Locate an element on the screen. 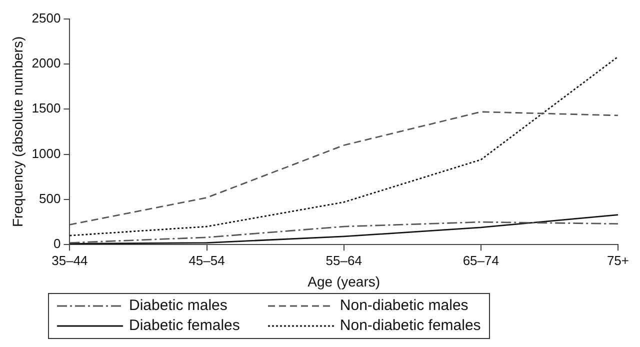 The width and height of the screenshot is (640, 347). y-tick-label: 2500 is located at coordinates (46, 18).